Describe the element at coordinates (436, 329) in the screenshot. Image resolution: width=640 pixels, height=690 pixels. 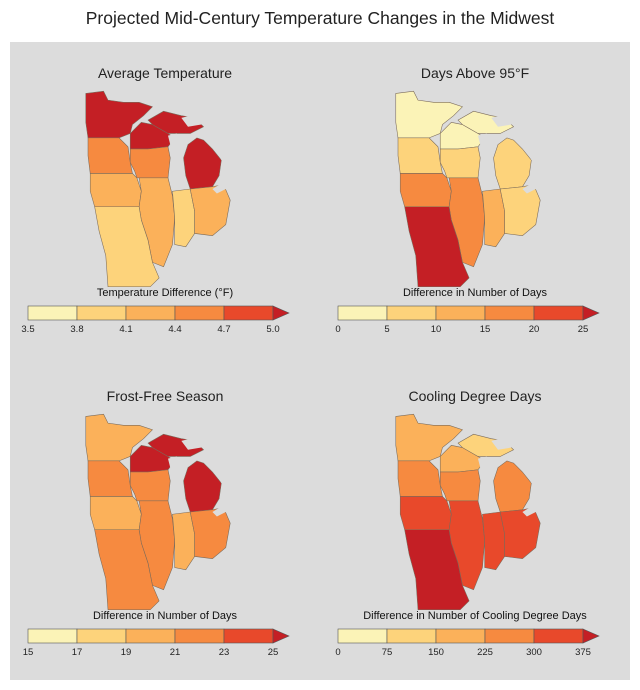
I see `legend-tick-label: 10` at that location.